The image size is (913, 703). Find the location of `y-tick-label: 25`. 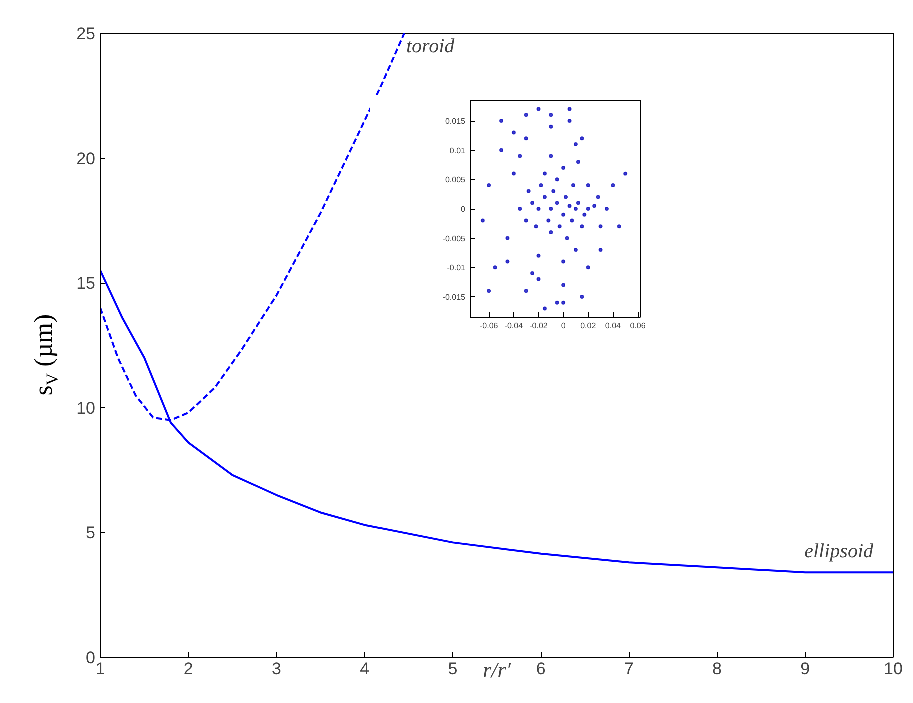

y-tick-label: 25 is located at coordinates (86, 34).